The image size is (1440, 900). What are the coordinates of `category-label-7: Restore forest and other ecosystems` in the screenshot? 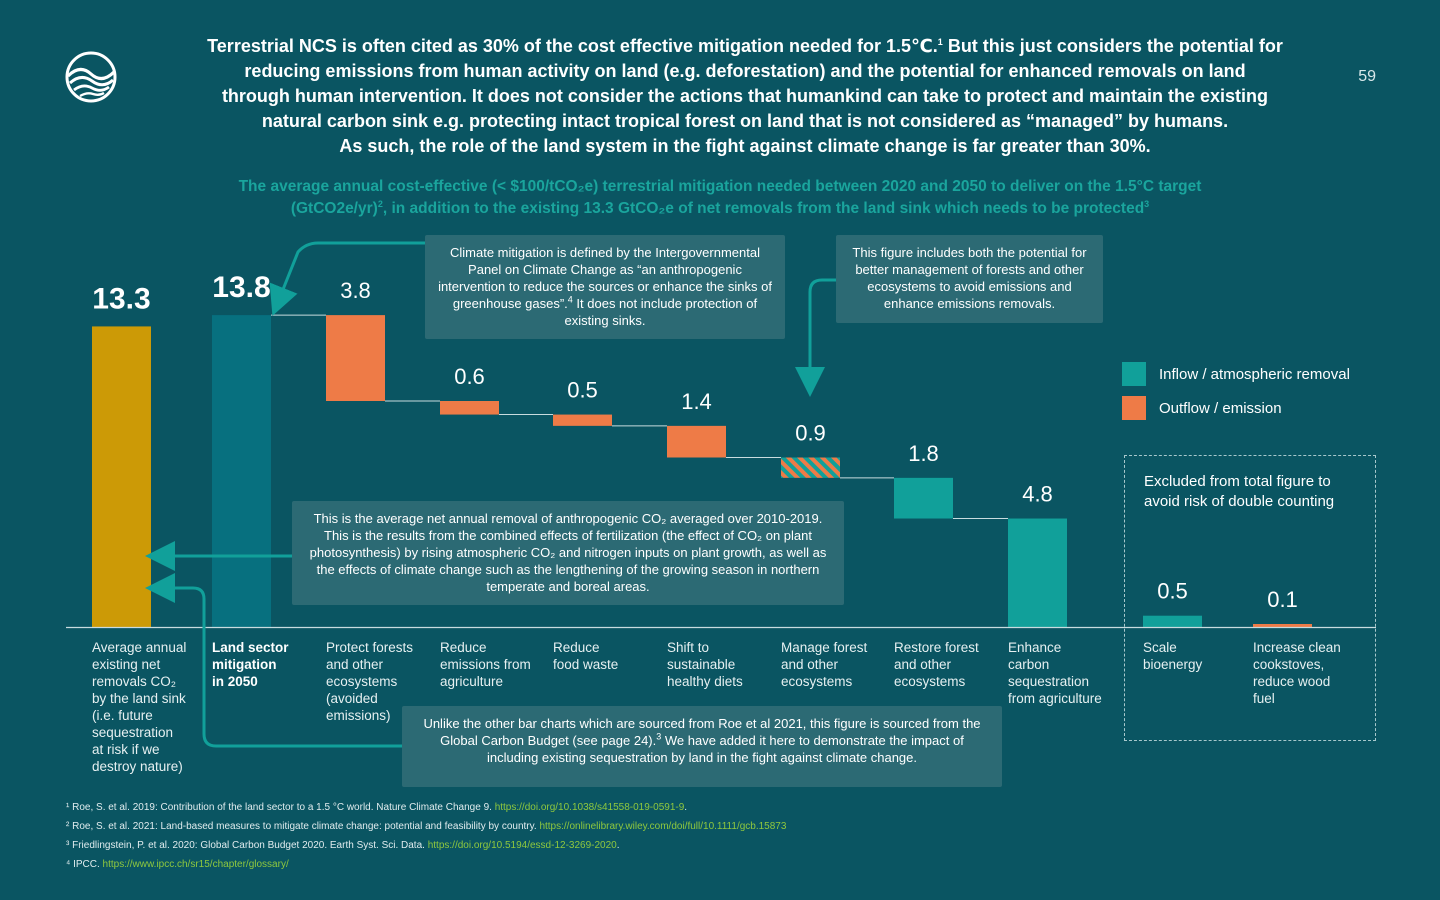 It's located at (936, 664).